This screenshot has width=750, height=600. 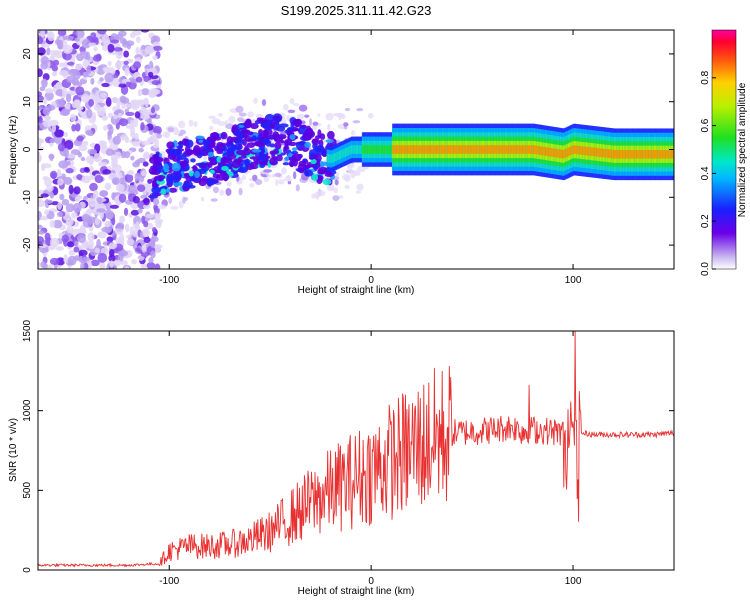 What do you see at coordinates (356, 290) in the screenshot?
I see `spectrogram-x-axis-label: Height of straight line (km)` at bounding box center [356, 290].